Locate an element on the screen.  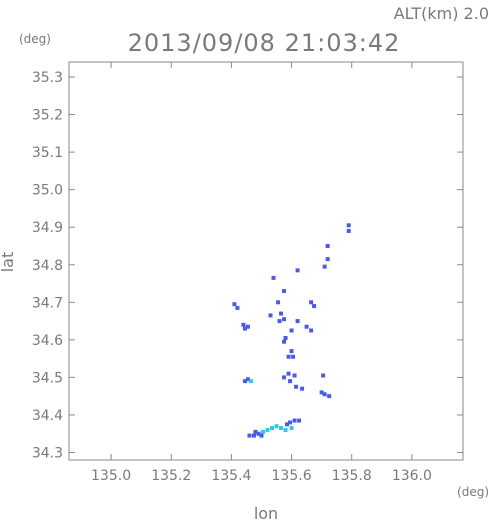
y-tick-label: 34.7 is located at coordinates (47, 303).